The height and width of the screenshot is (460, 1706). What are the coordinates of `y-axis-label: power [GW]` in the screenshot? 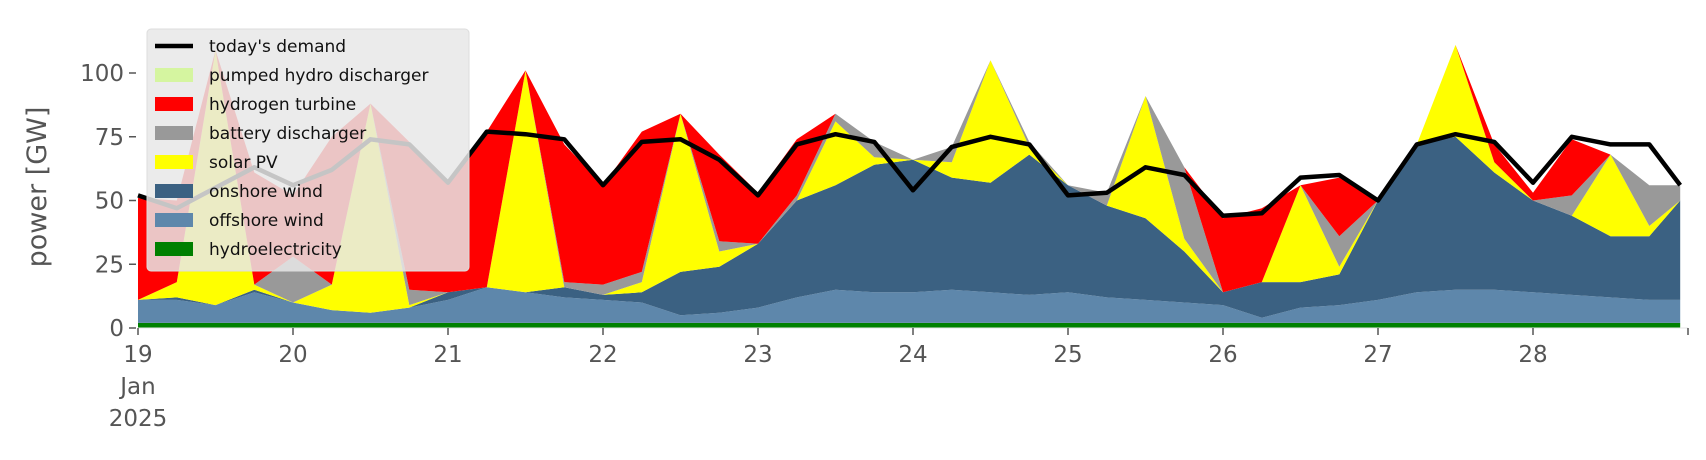 It's located at (37, 187).